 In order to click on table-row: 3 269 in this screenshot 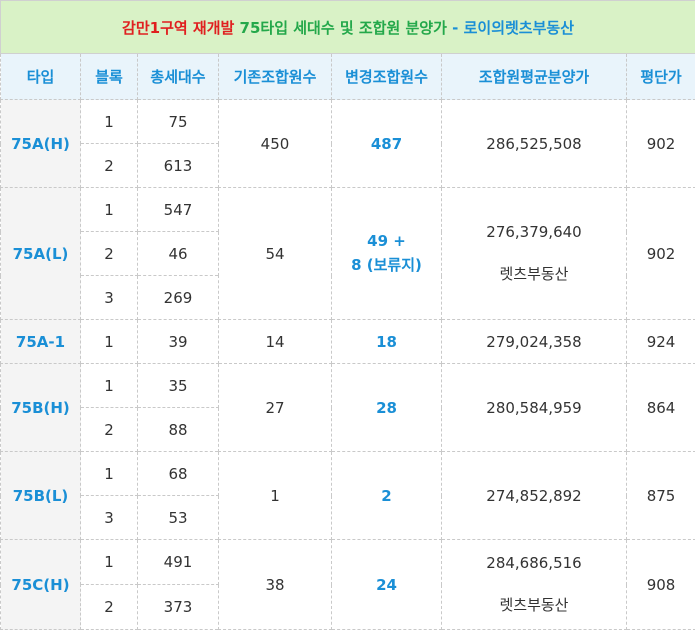, I will do `click(348, 297)`.